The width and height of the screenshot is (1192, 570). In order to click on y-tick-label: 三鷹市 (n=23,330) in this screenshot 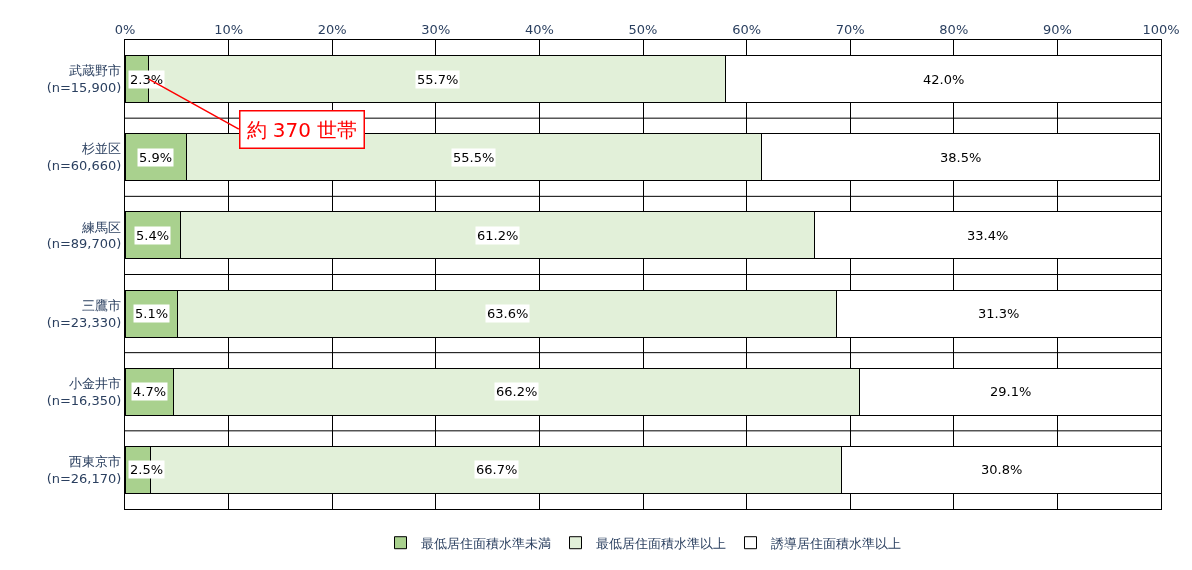, I will do `click(84, 313)`.